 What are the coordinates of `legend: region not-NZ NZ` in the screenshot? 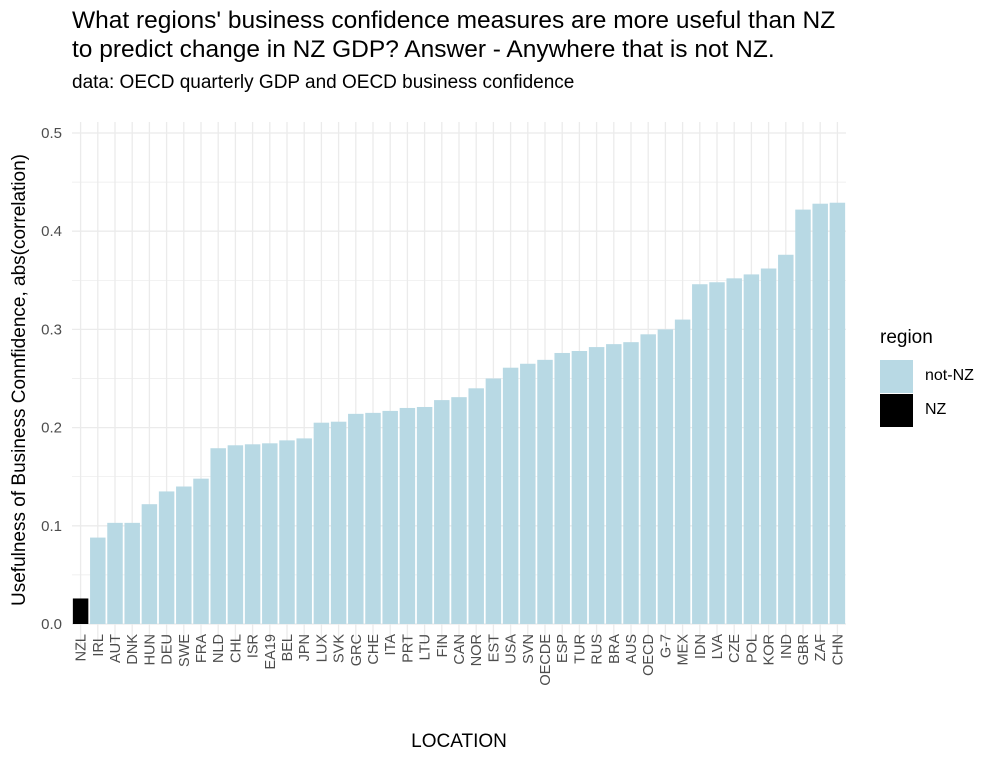 It's located at (927, 377).